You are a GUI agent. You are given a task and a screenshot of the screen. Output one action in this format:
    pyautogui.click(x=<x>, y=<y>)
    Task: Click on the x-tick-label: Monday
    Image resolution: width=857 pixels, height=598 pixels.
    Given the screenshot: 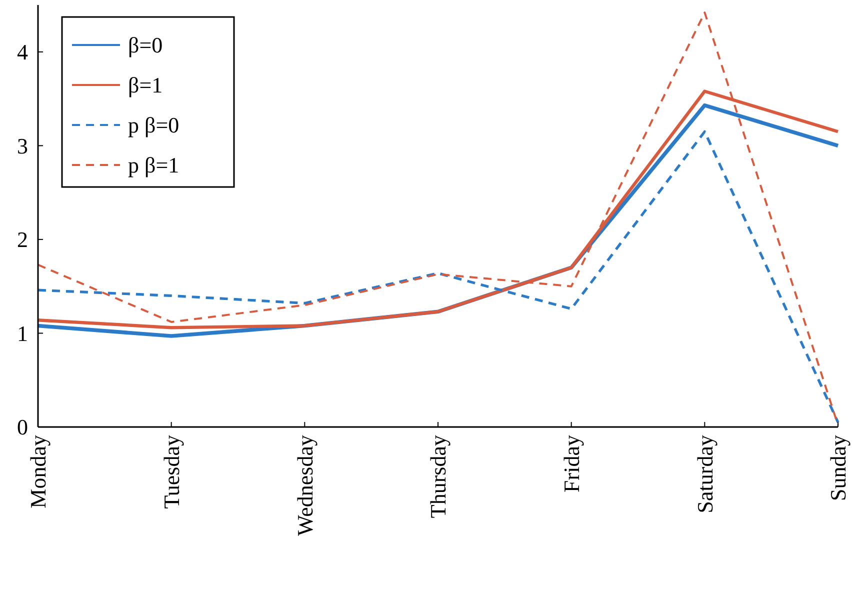 What is the action you would take?
    pyautogui.click(x=38, y=471)
    